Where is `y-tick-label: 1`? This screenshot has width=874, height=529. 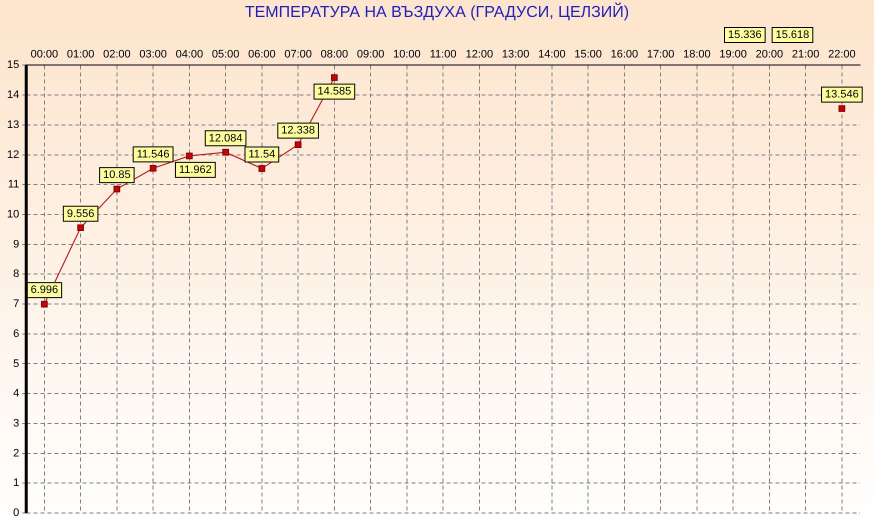
y-tick-label: 1 is located at coordinates (16, 483).